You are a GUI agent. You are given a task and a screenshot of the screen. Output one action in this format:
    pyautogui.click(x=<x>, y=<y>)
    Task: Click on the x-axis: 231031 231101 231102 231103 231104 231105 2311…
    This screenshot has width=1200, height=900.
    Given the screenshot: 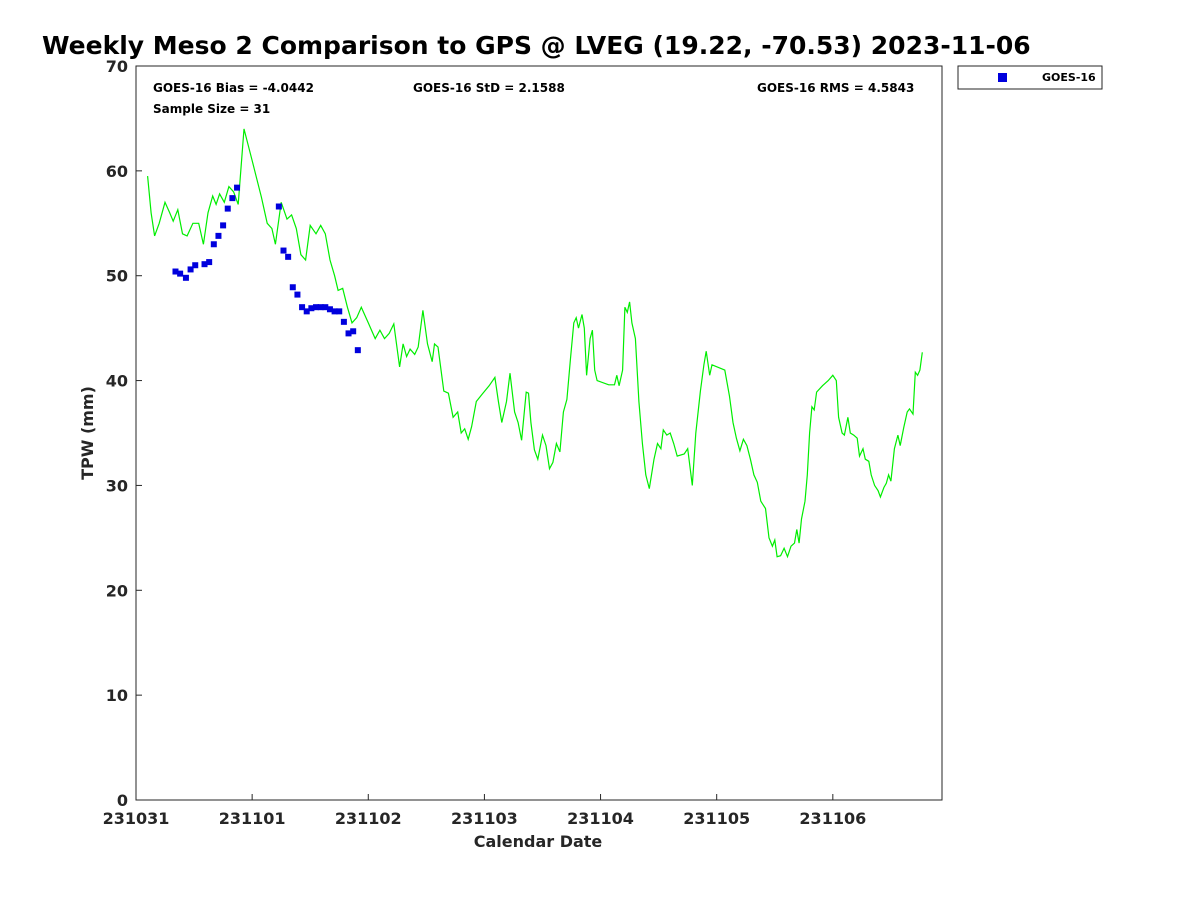 What is the action you would take?
    pyautogui.click(x=484, y=811)
    